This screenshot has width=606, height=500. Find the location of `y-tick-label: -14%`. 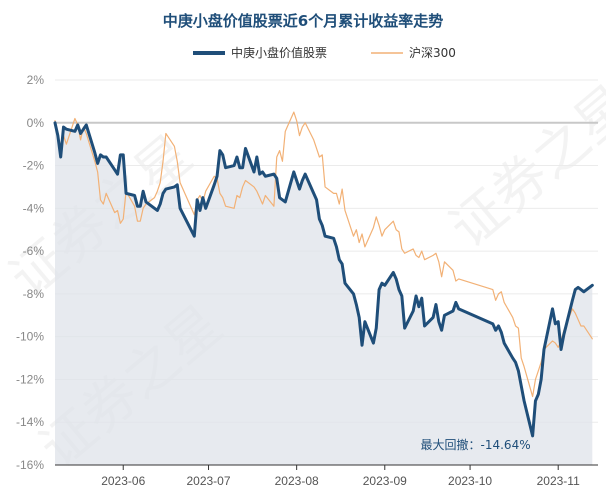

y-tick-label: -14% is located at coordinates (30, 422).